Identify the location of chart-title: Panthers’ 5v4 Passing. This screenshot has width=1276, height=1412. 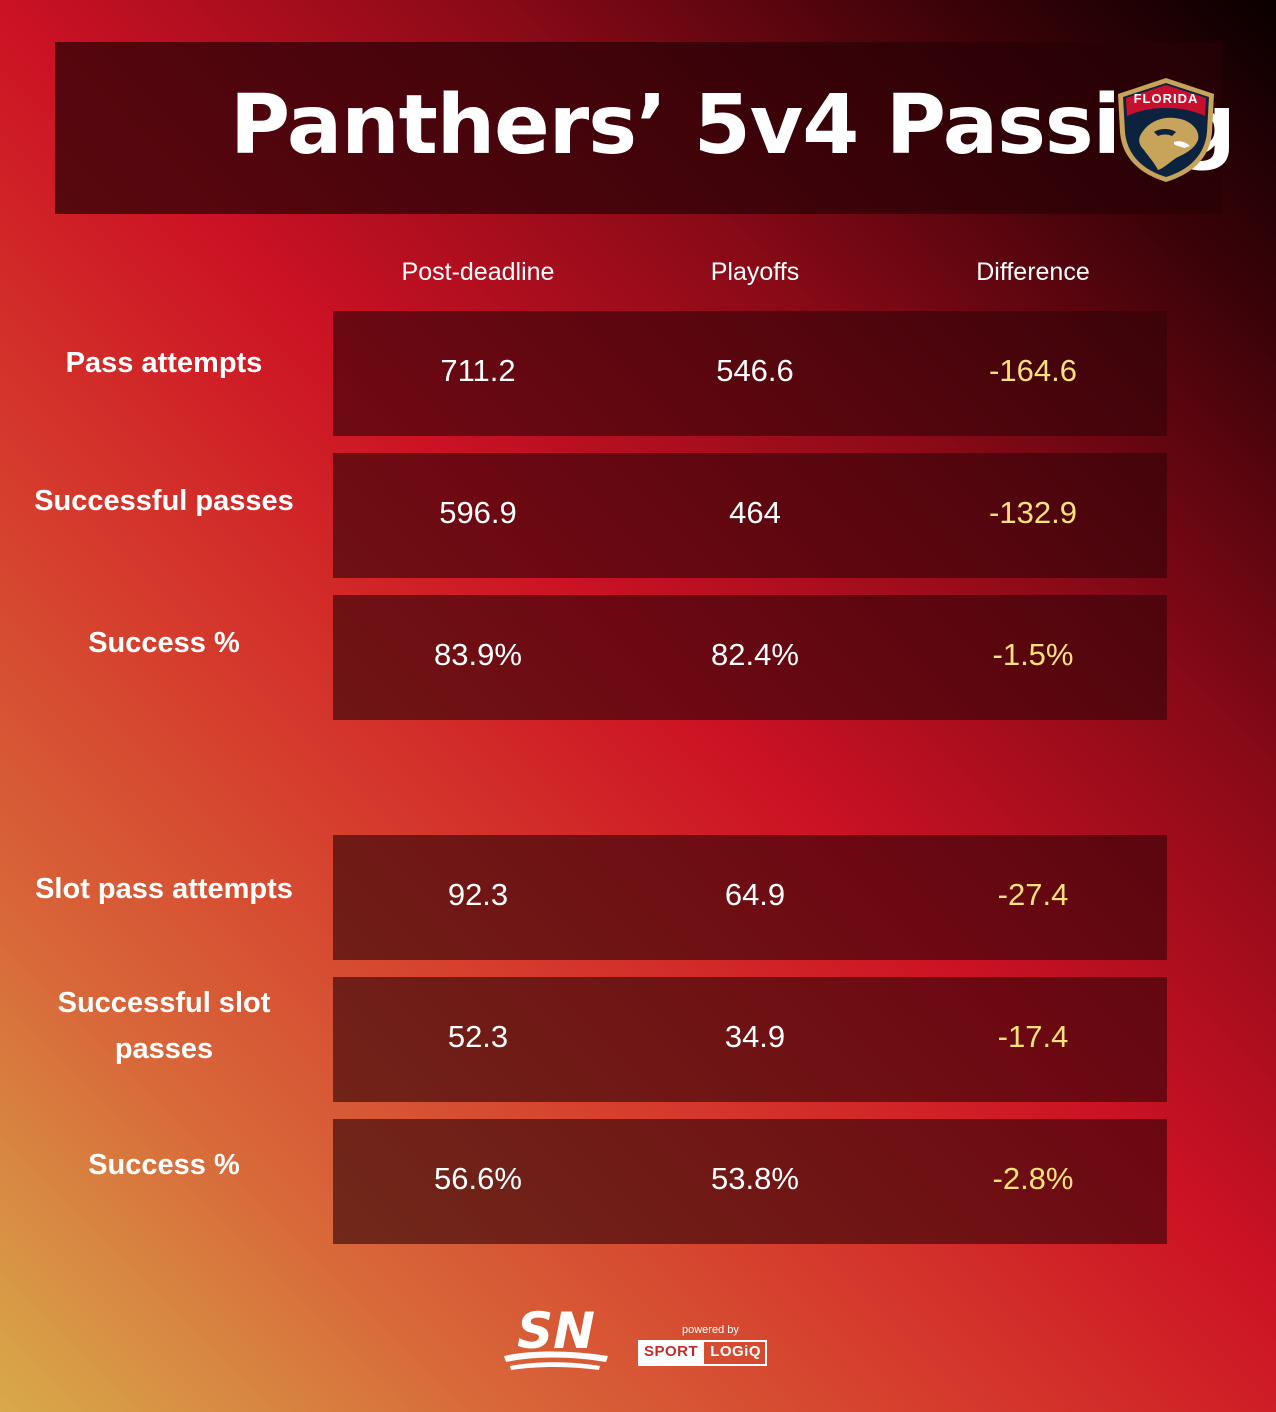
(733, 125).